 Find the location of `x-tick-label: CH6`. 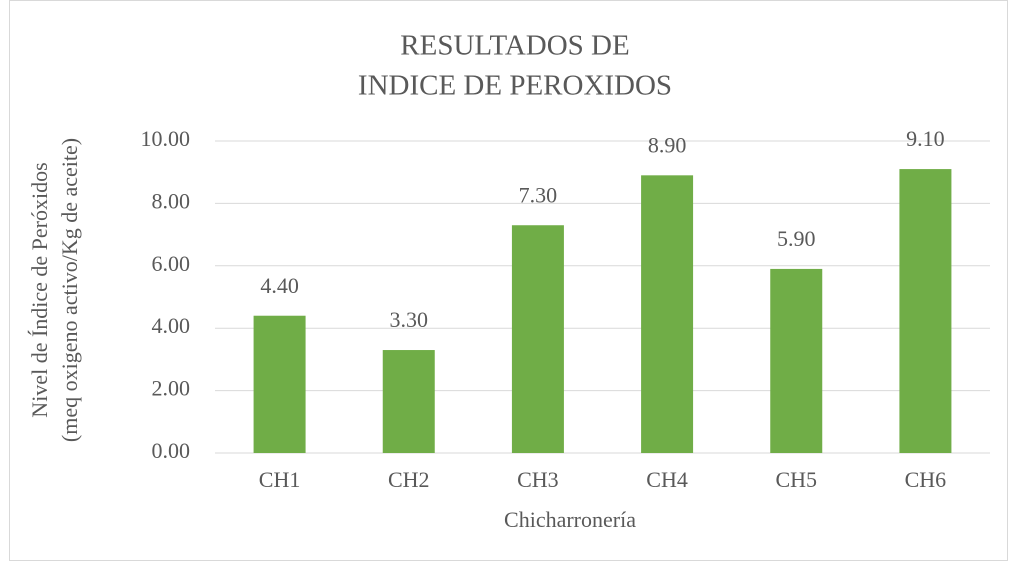

x-tick-label: CH6 is located at coordinates (926, 479).